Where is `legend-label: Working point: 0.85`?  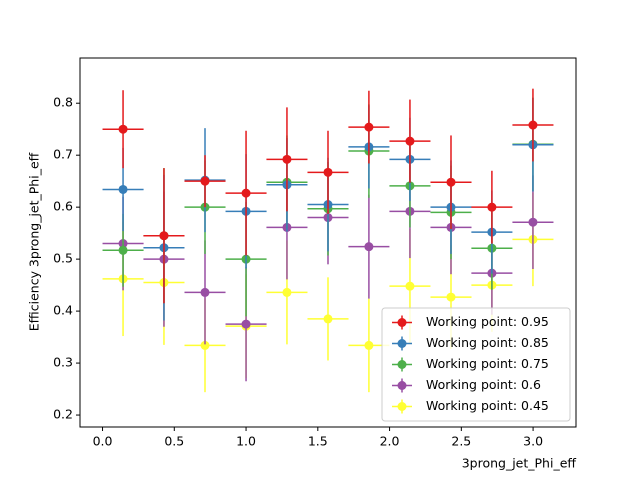
legend-label: Working point: 0.85 is located at coordinates (487, 342).